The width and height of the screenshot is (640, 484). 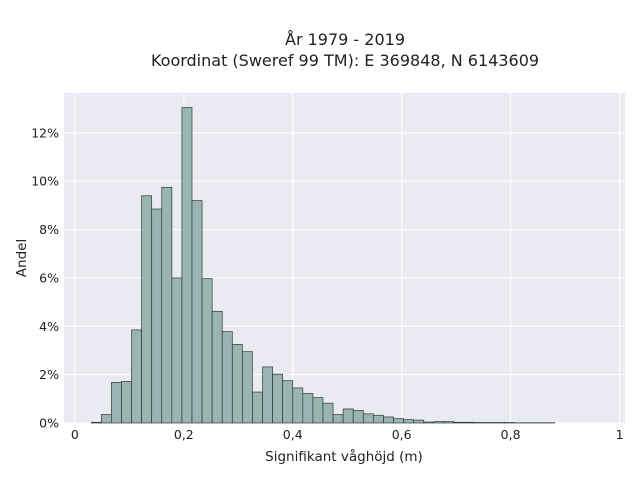 What do you see at coordinates (511, 434) in the screenshot?
I see `x-tick-label-4: 0,8` at bounding box center [511, 434].